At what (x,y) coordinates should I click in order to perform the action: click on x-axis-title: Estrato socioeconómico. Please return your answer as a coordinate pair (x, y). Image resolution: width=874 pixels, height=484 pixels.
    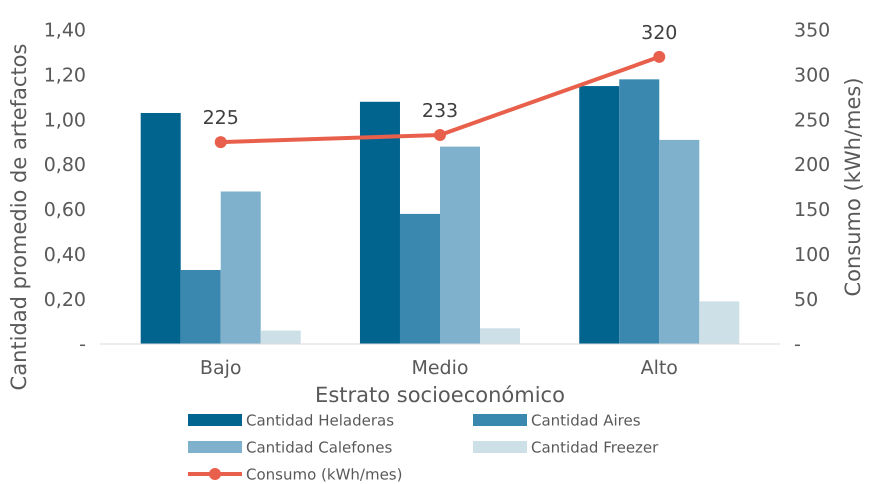
    Looking at the image, I should click on (440, 395).